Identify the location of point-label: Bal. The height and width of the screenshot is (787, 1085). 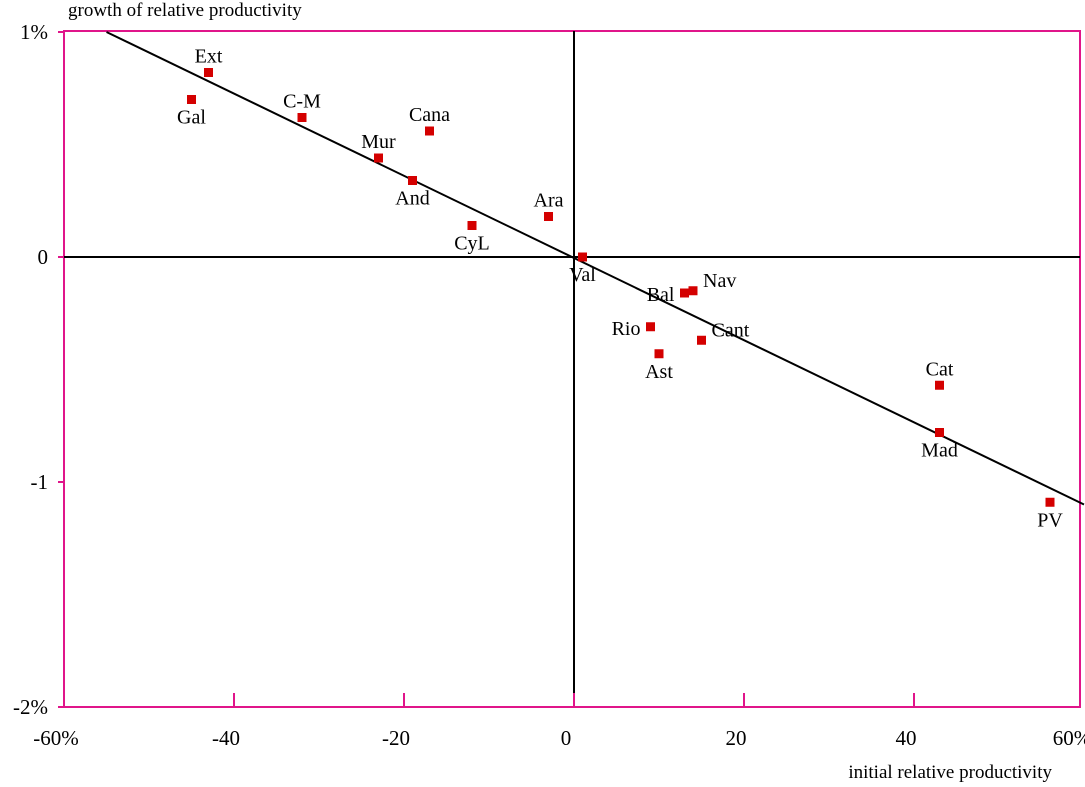
(661, 295).